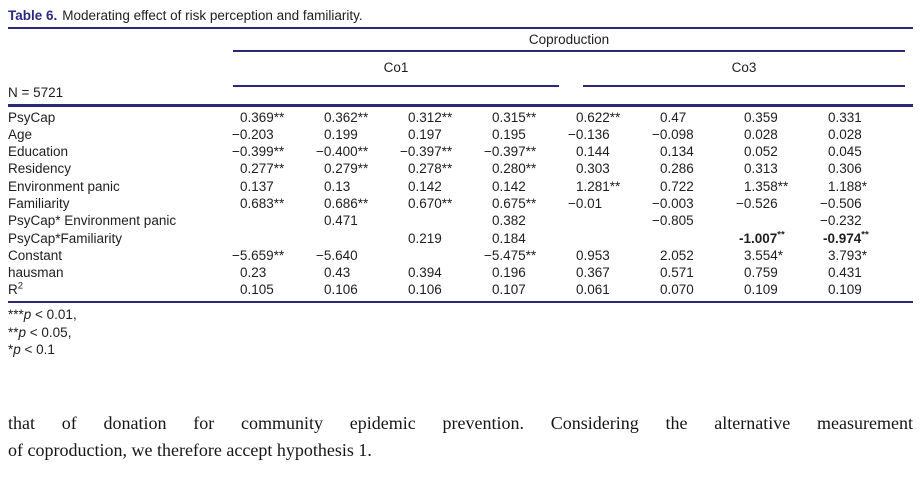  I want to click on row-label: Education, so click(38, 152).